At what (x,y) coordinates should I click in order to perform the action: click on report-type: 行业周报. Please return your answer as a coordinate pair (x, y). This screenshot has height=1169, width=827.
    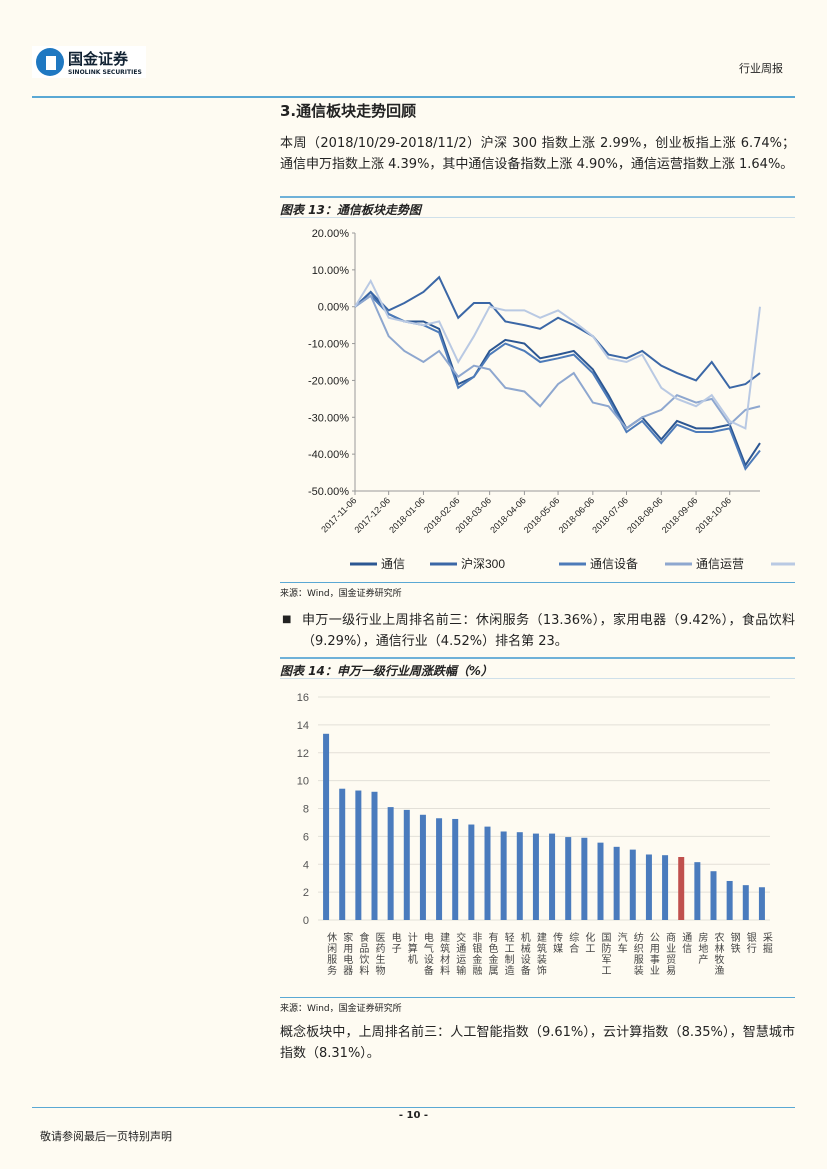
    Looking at the image, I should click on (761, 68).